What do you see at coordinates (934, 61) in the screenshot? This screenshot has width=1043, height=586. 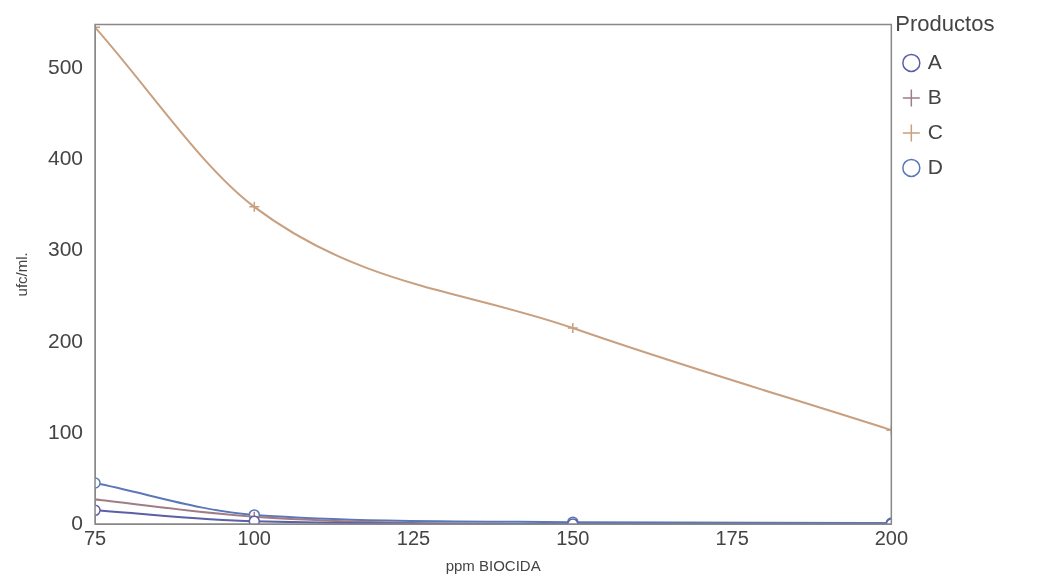 I see `legend-label: A` at bounding box center [934, 61].